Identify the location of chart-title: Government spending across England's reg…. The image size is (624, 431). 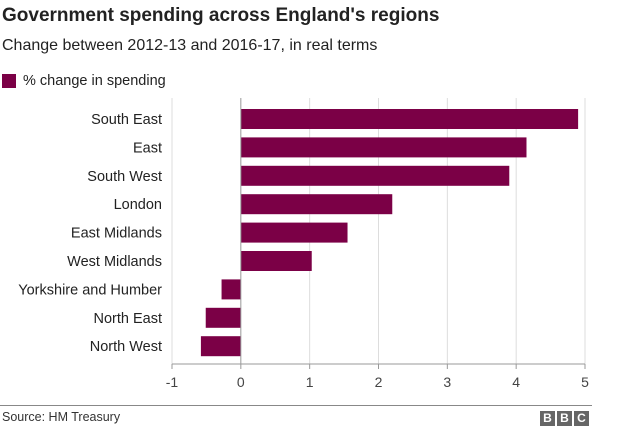
(221, 15).